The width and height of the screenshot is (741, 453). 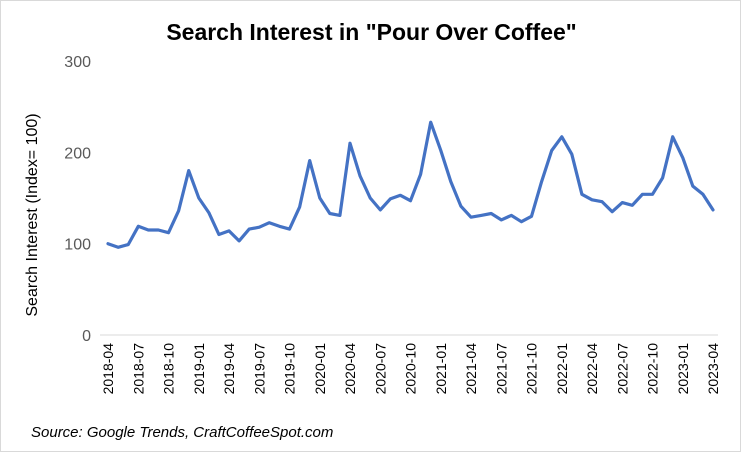 I want to click on x-tick-label: 2018-07, so click(x=138, y=369).